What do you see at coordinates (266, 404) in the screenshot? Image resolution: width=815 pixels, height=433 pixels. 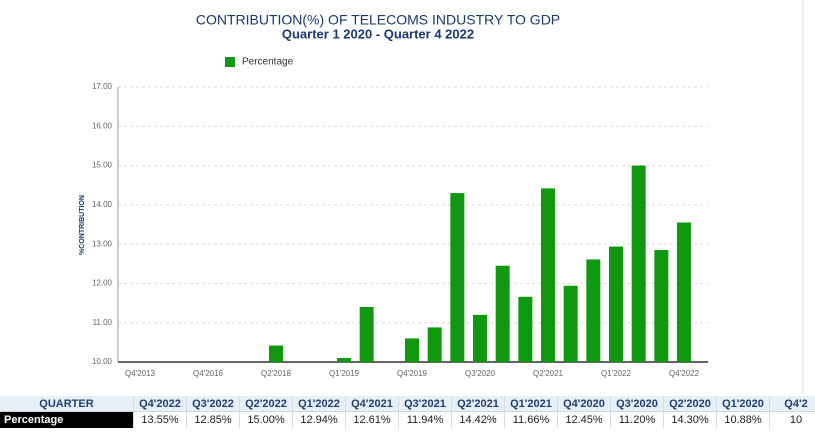 I see `header-cell: Q2'2022` at bounding box center [266, 404].